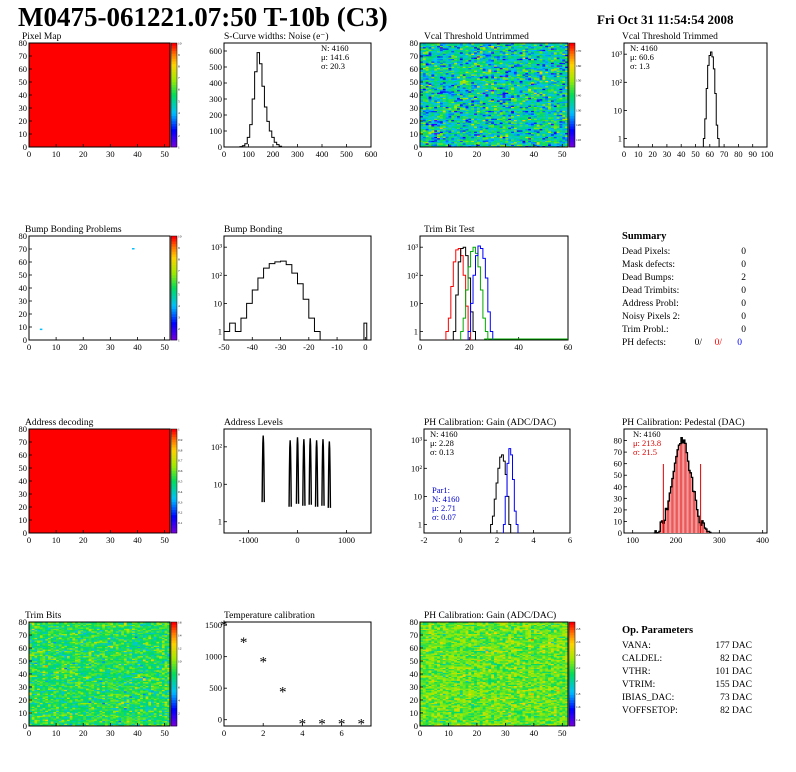 The height and width of the screenshot is (772, 796). Describe the element at coordinates (505, 154) in the screenshot. I see `x-tick-label: 30` at that location.